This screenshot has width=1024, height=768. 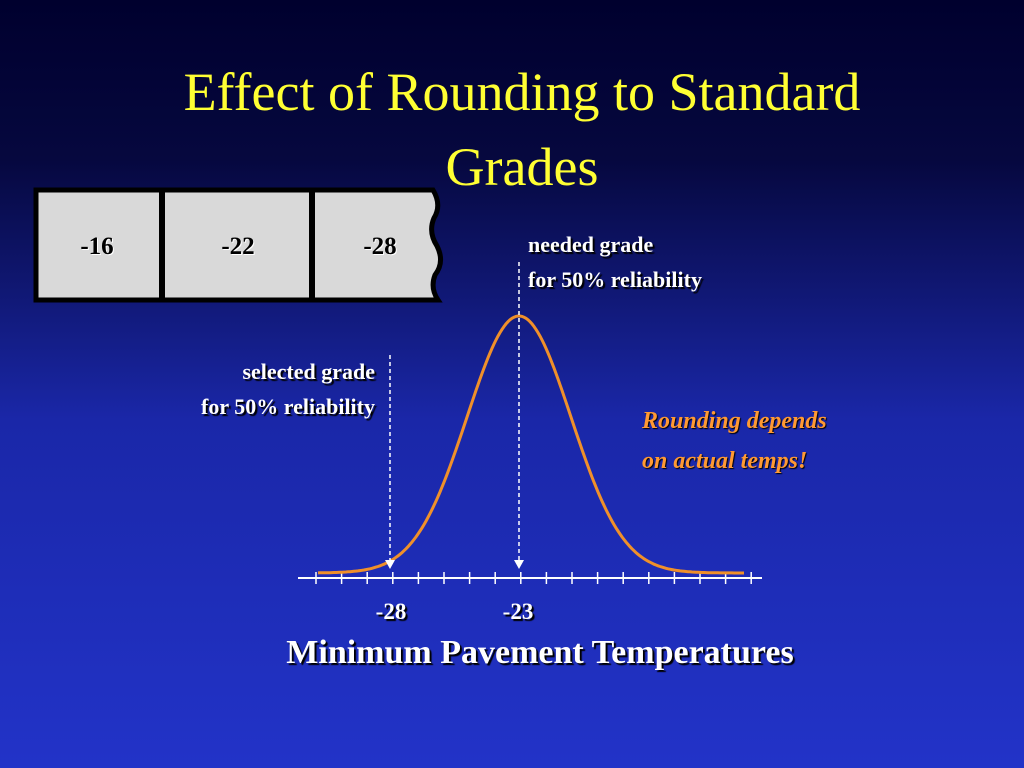 I want to click on needed-label: needed grade, so click(x=591, y=244).